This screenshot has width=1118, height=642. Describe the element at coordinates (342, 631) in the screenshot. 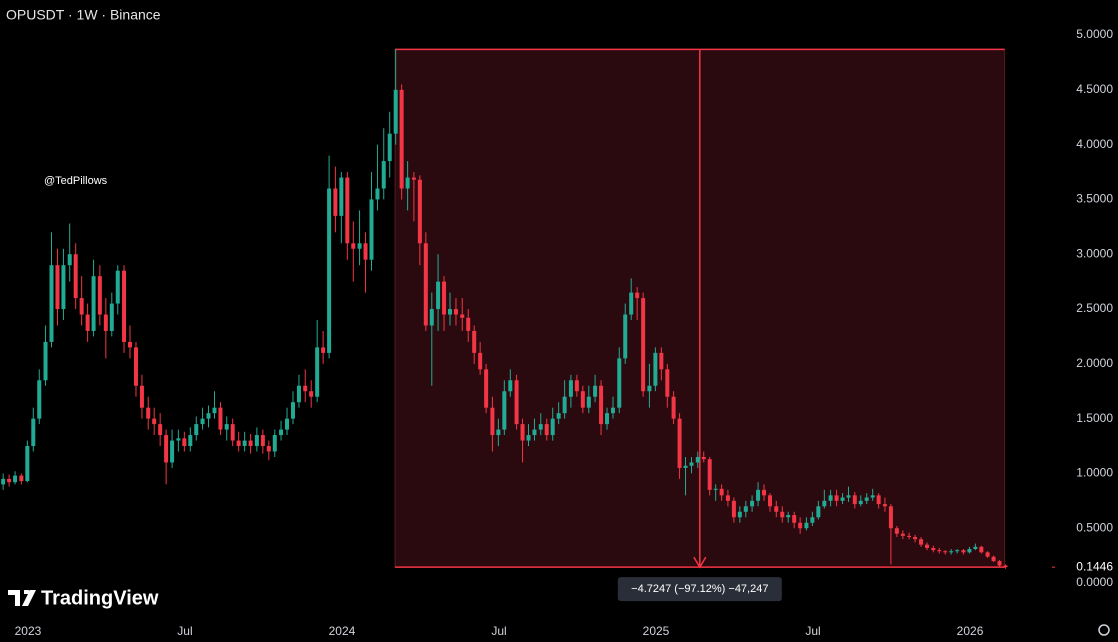

I see `x-tick-label: 2024` at that location.